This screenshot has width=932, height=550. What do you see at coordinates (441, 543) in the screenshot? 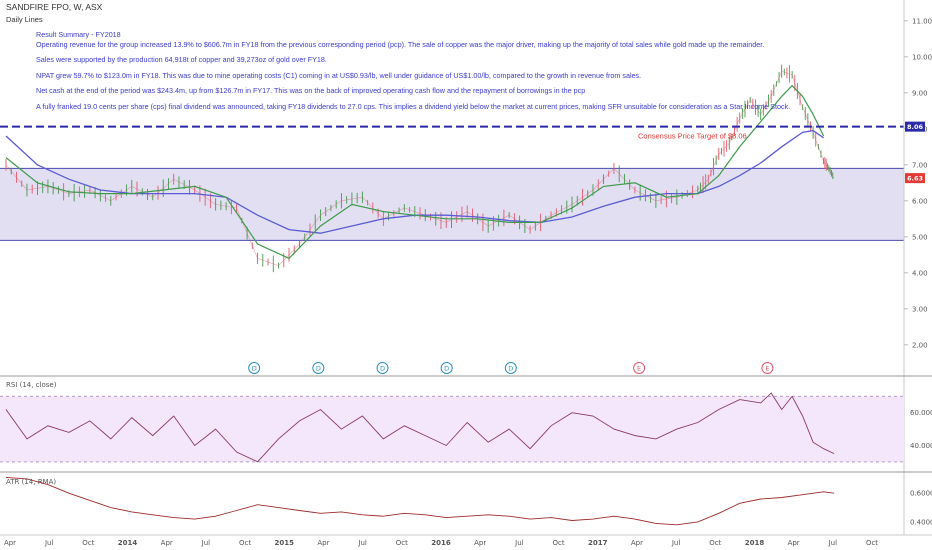
I see `time-tick-label: 2016` at bounding box center [441, 543].